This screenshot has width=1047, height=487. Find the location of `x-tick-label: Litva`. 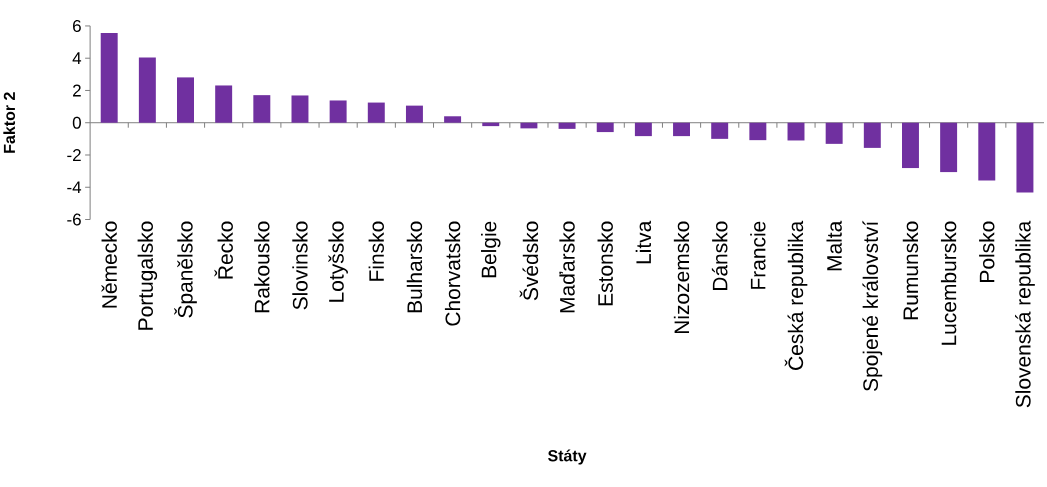

x-tick-label: Litva is located at coordinates (643, 242).